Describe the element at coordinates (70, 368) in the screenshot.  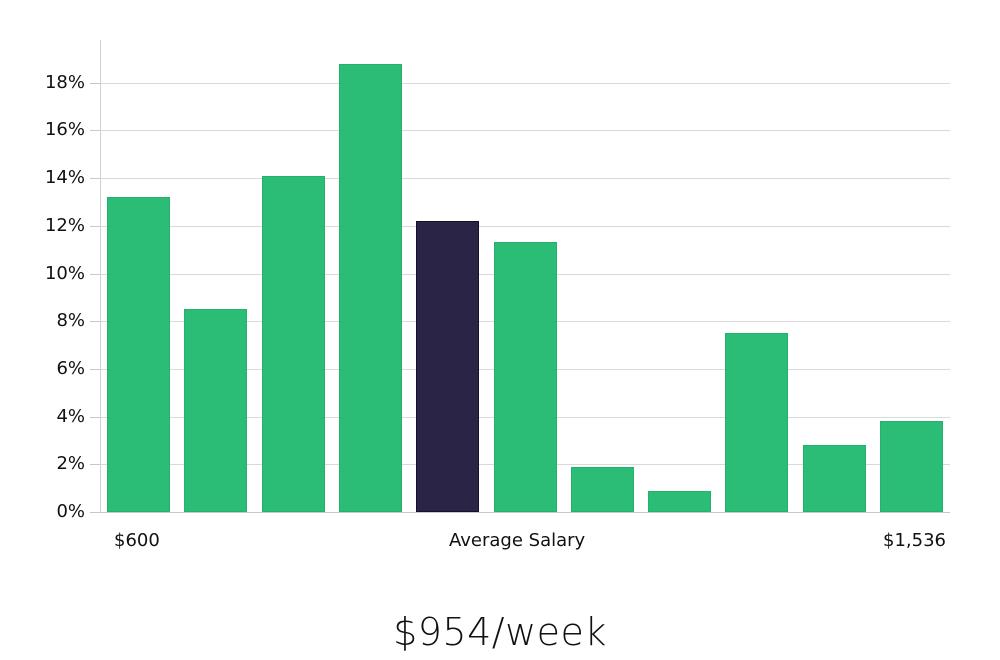
I see `y-tick-label: 6%` at that location.